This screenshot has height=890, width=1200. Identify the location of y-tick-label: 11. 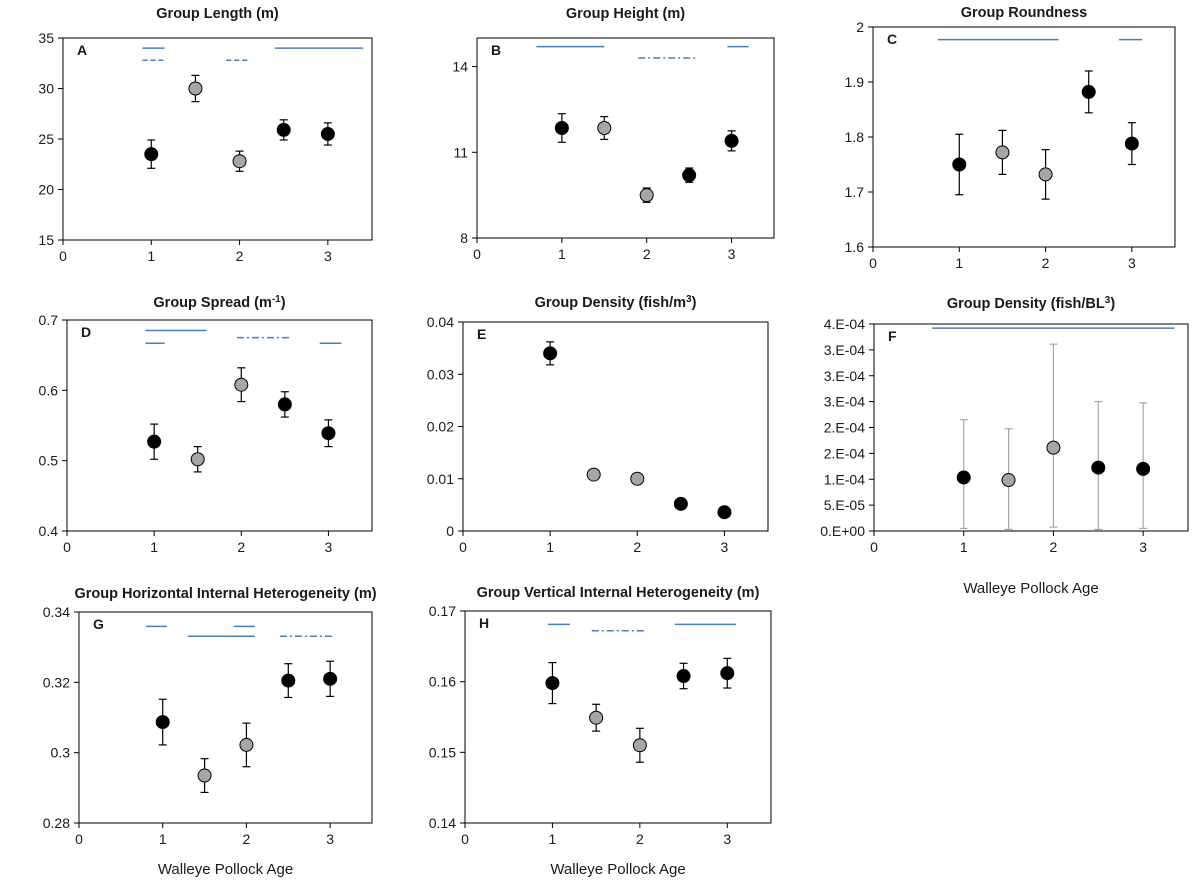
(460, 152).